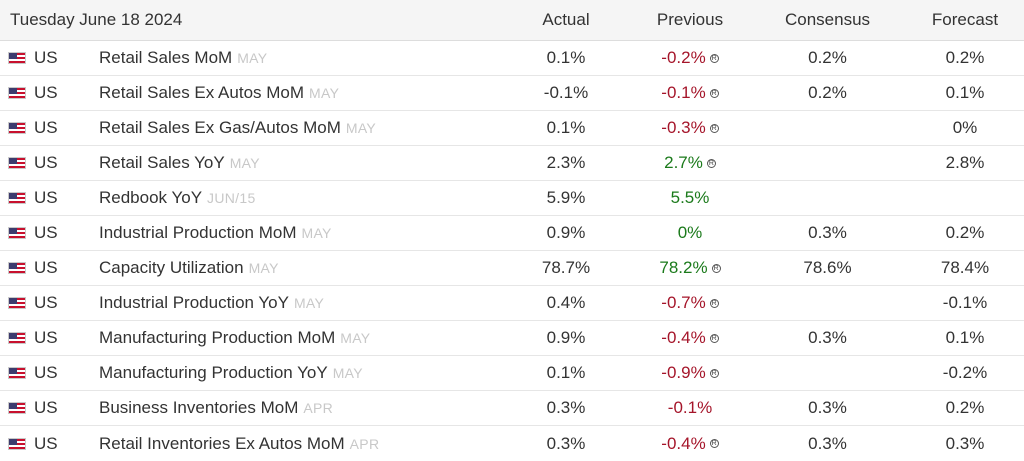  Describe the element at coordinates (512, 163) in the screenshot. I see `table-row: US Retail Sales YoY MAY 2.3% 2.7% R 2.8%` at that location.